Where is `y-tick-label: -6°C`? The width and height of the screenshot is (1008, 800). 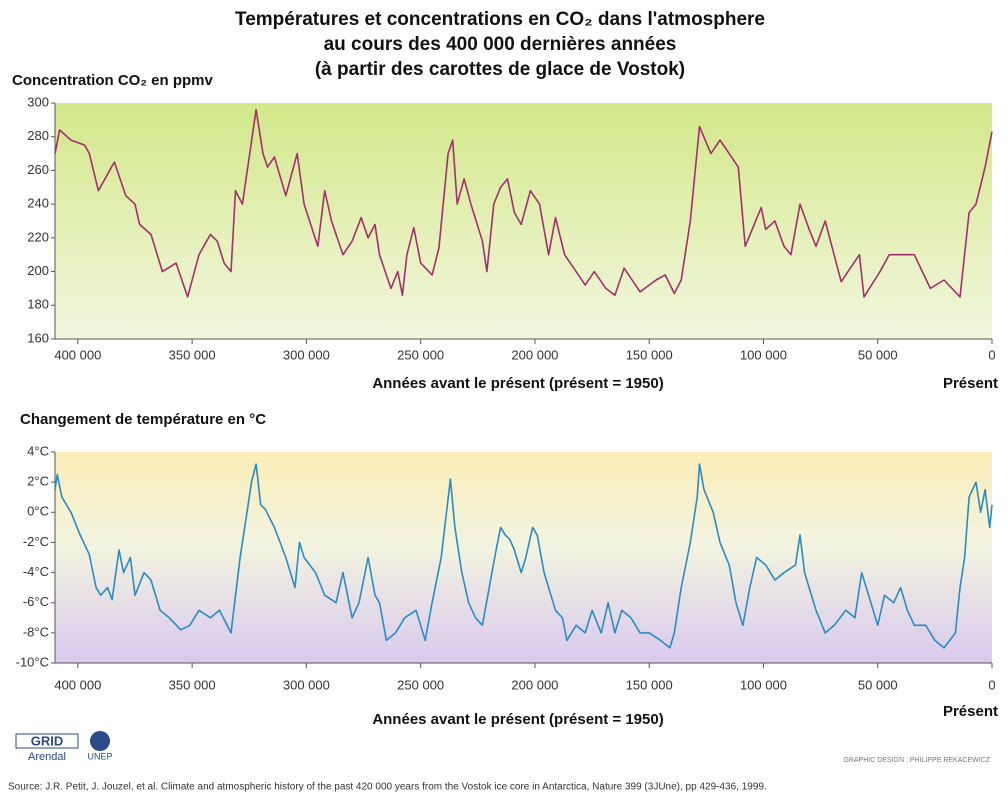 y-tick-label: -6°C is located at coordinates (36, 601).